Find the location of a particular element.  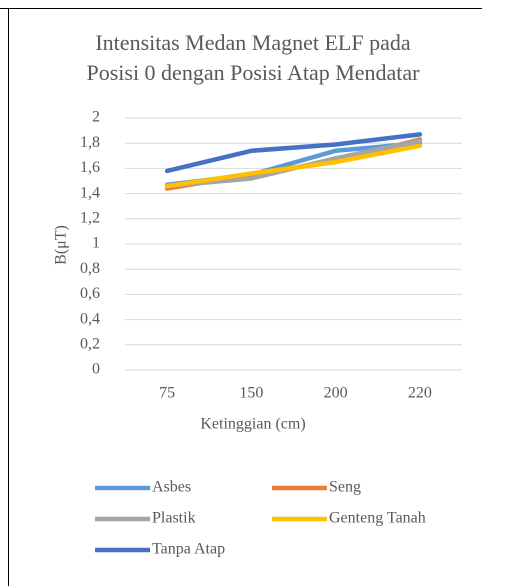

y-tick-label: 0,2 is located at coordinates (90, 343).